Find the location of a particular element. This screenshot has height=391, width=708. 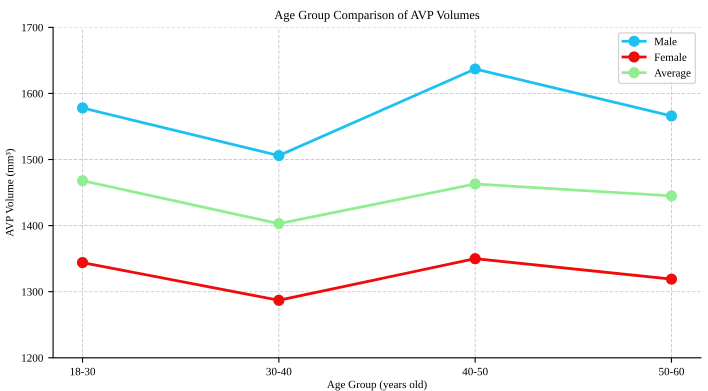

x-tick-label: 40-50 is located at coordinates (475, 372).